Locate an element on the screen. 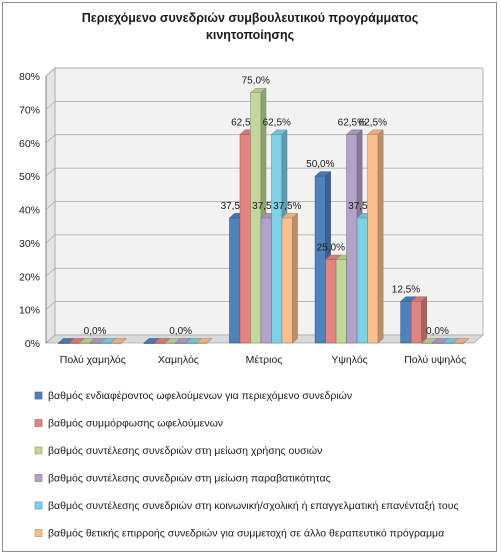 This screenshot has height=556, width=501. data-label: 50,0% is located at coordinates (320, 164).